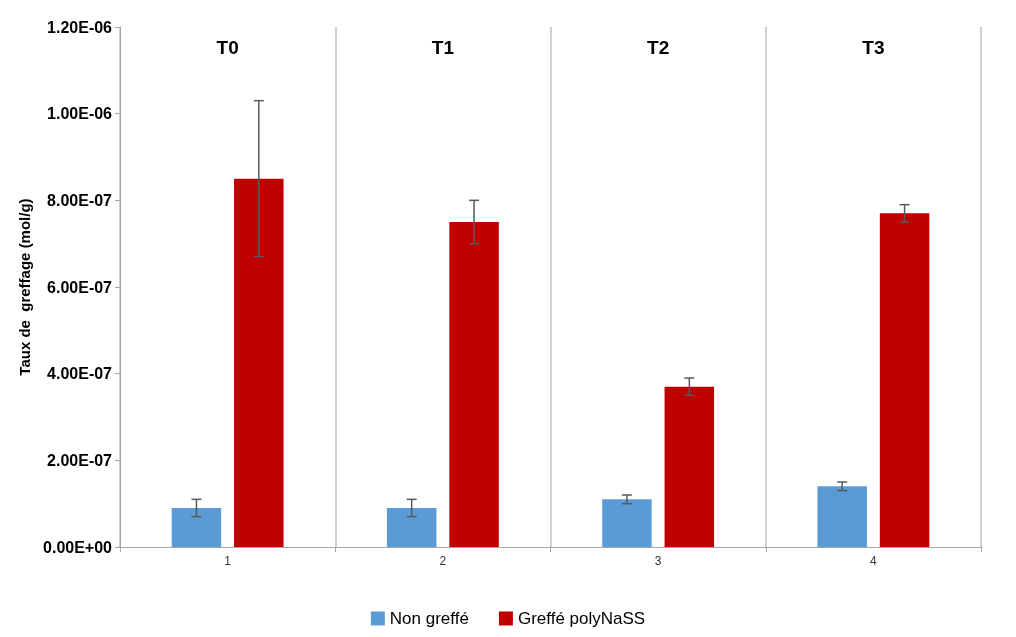 This screenshot has width=1016, height=637. I want to click on legend-label: Non greffé, so click(429, 618).